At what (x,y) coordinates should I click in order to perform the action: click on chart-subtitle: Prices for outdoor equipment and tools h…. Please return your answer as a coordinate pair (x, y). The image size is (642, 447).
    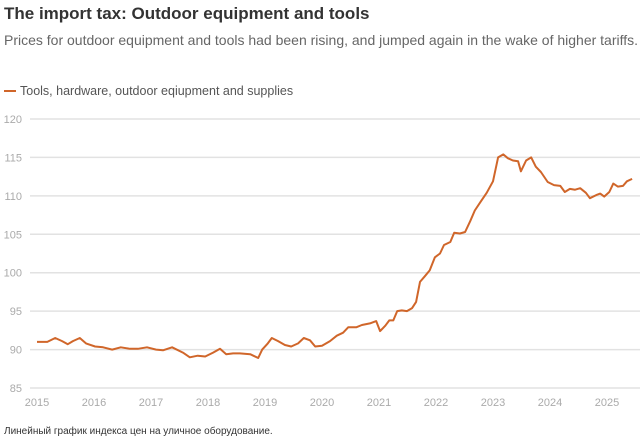
    Looking at the image, I should click on (321, 40).